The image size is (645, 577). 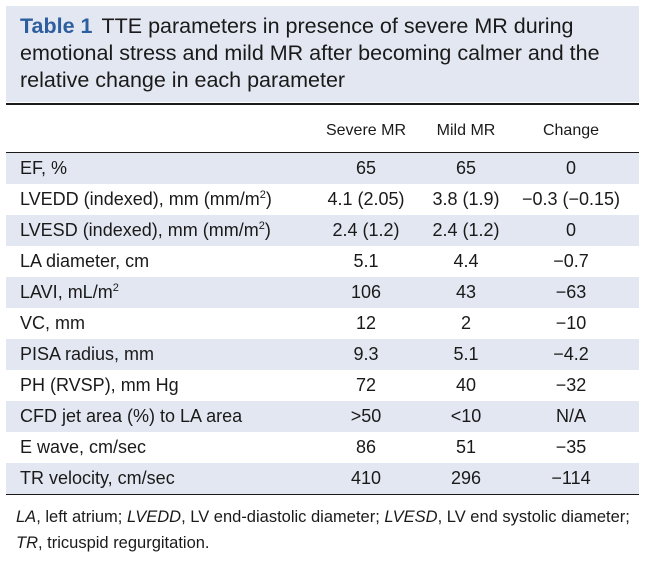 What do you see at coordinates (533, 517) in the screenshot?
I see `footnote-def: , LV end systolic diameter;` at bounding box center [533, 517].